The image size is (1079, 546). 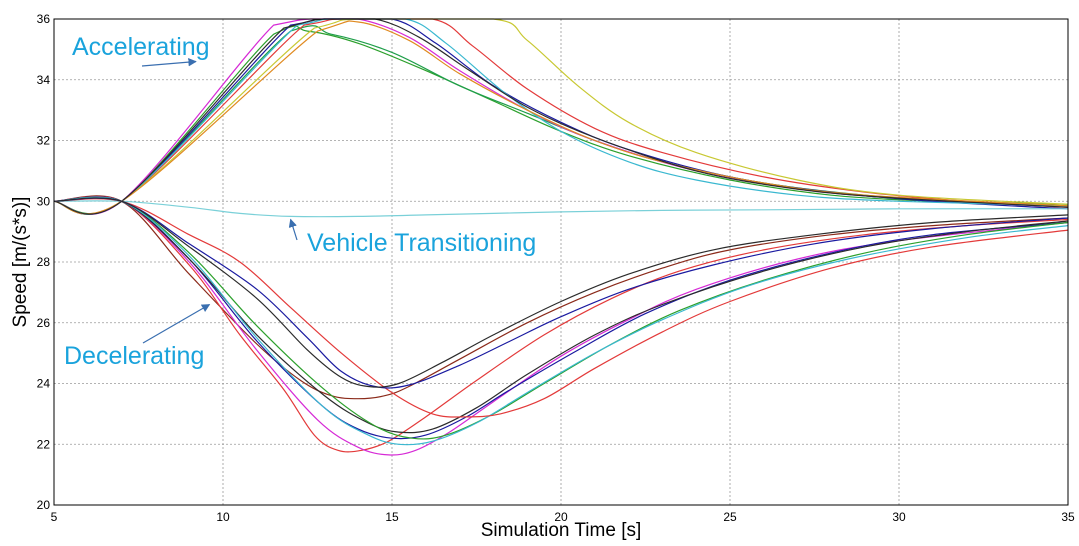 What do you see at coordinates (44, 384) in the screenshot?
I see `y-tick-label: 24` at bounding box center [44, 384].